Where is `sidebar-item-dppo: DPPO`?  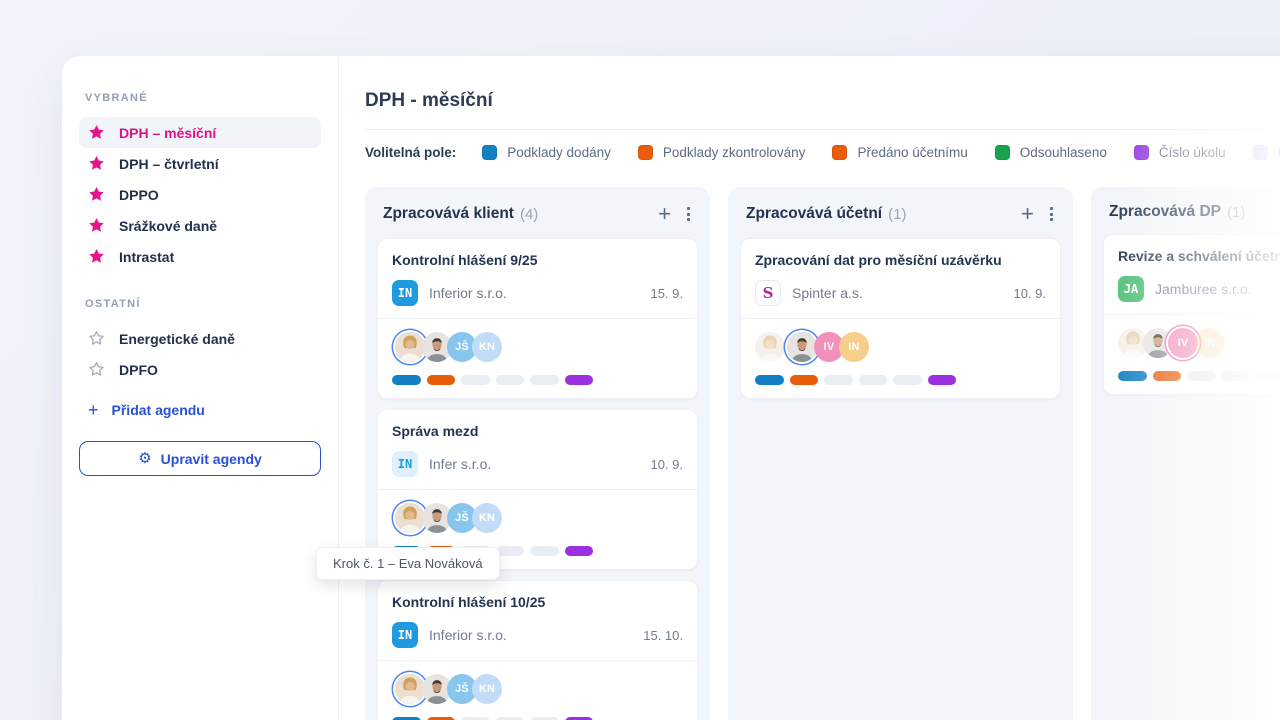 sidebar-item-dppo: DPPO is located at coordinates (200, 194).